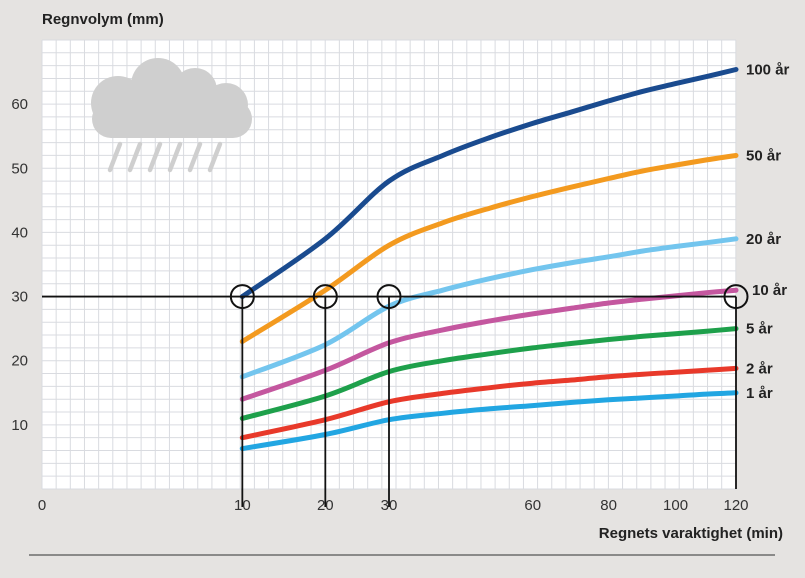  Describe the element at coordinates (393, 505) in the screenshot. I see `x-tick-labels: 0 10 20 30 60 80 100 120` at that location.